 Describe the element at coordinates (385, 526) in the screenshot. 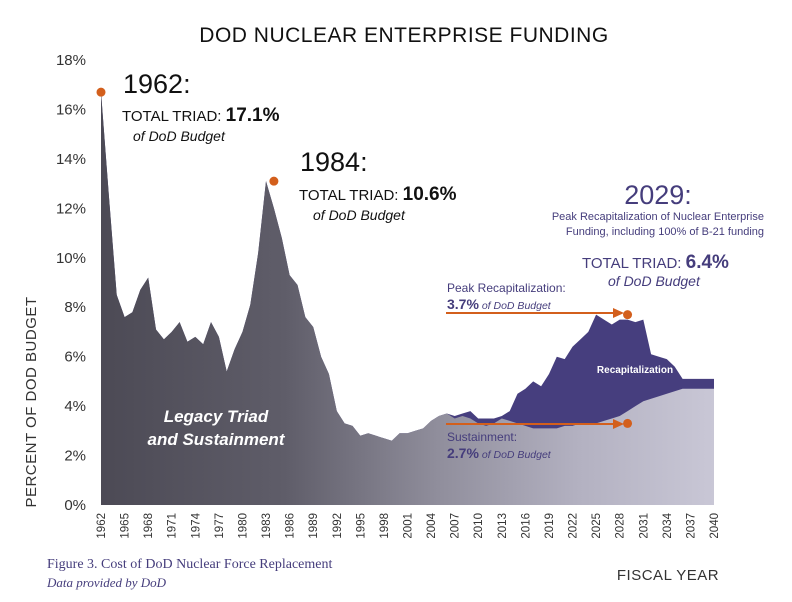

I see `x-tick-label: 1998` at that location.